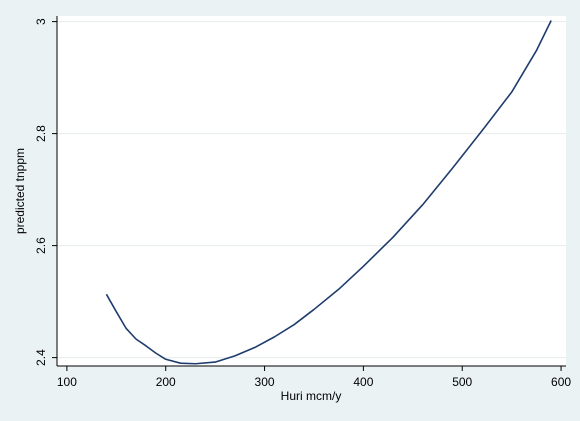  What do you see at coordinates (363, 382) in the screenshot?
I see `x-tick-label: 400` at bounding box center [363, 382].